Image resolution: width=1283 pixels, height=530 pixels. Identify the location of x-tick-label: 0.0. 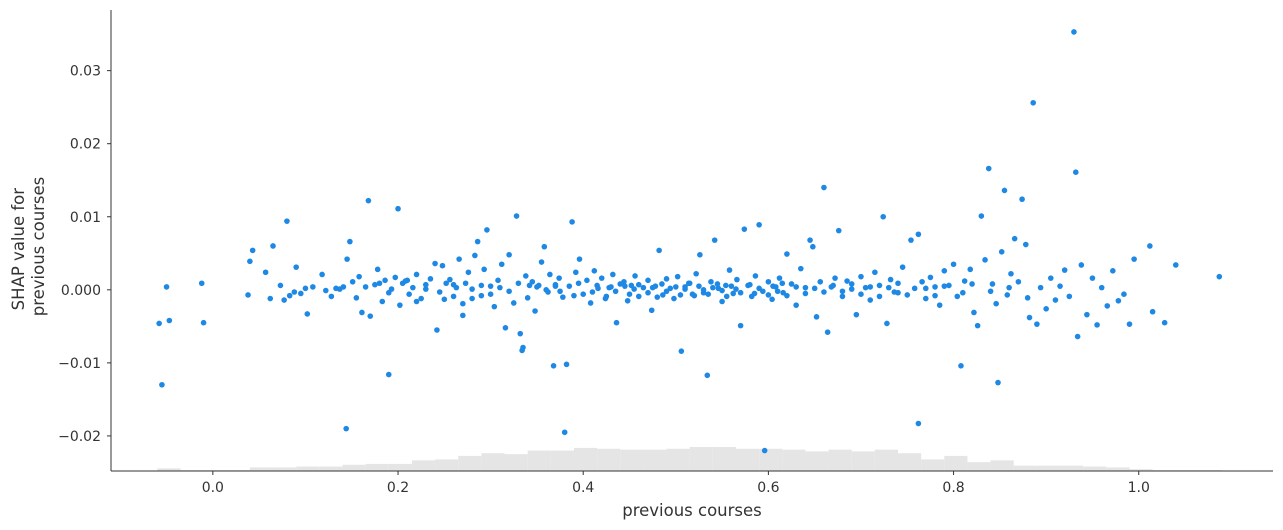
(213, 488).